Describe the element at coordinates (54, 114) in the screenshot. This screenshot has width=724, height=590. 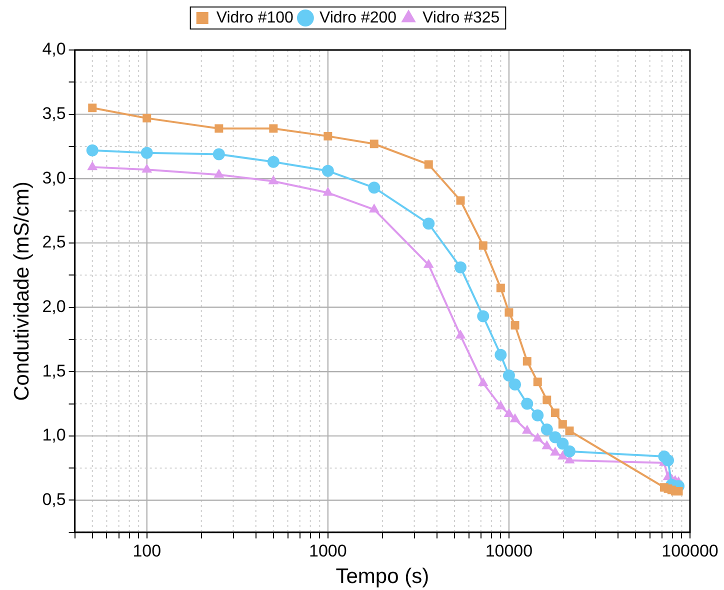
I see `y-tick-label: 3,5` at that location.